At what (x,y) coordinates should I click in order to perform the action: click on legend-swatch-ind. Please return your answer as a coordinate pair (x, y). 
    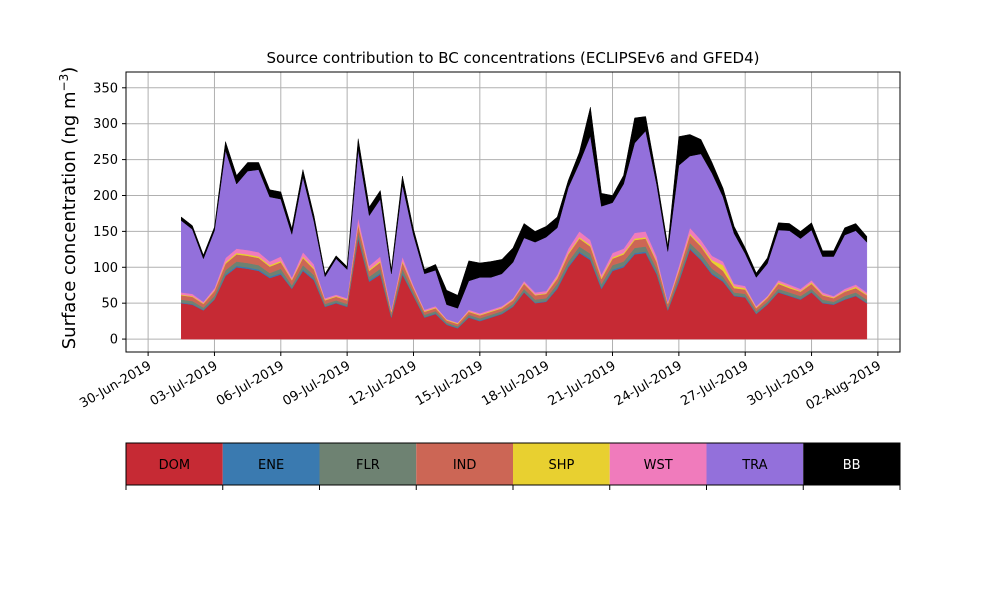
    Looking at the image, I should click on (464, 464).